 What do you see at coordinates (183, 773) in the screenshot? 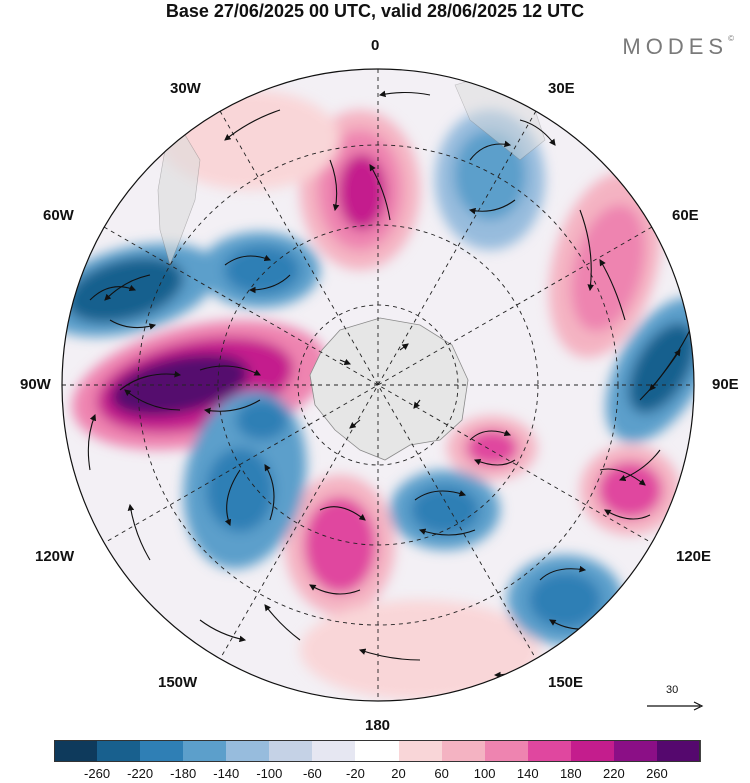
I see `colorbar-tick-label: -180` at bounding box center [183, 773].